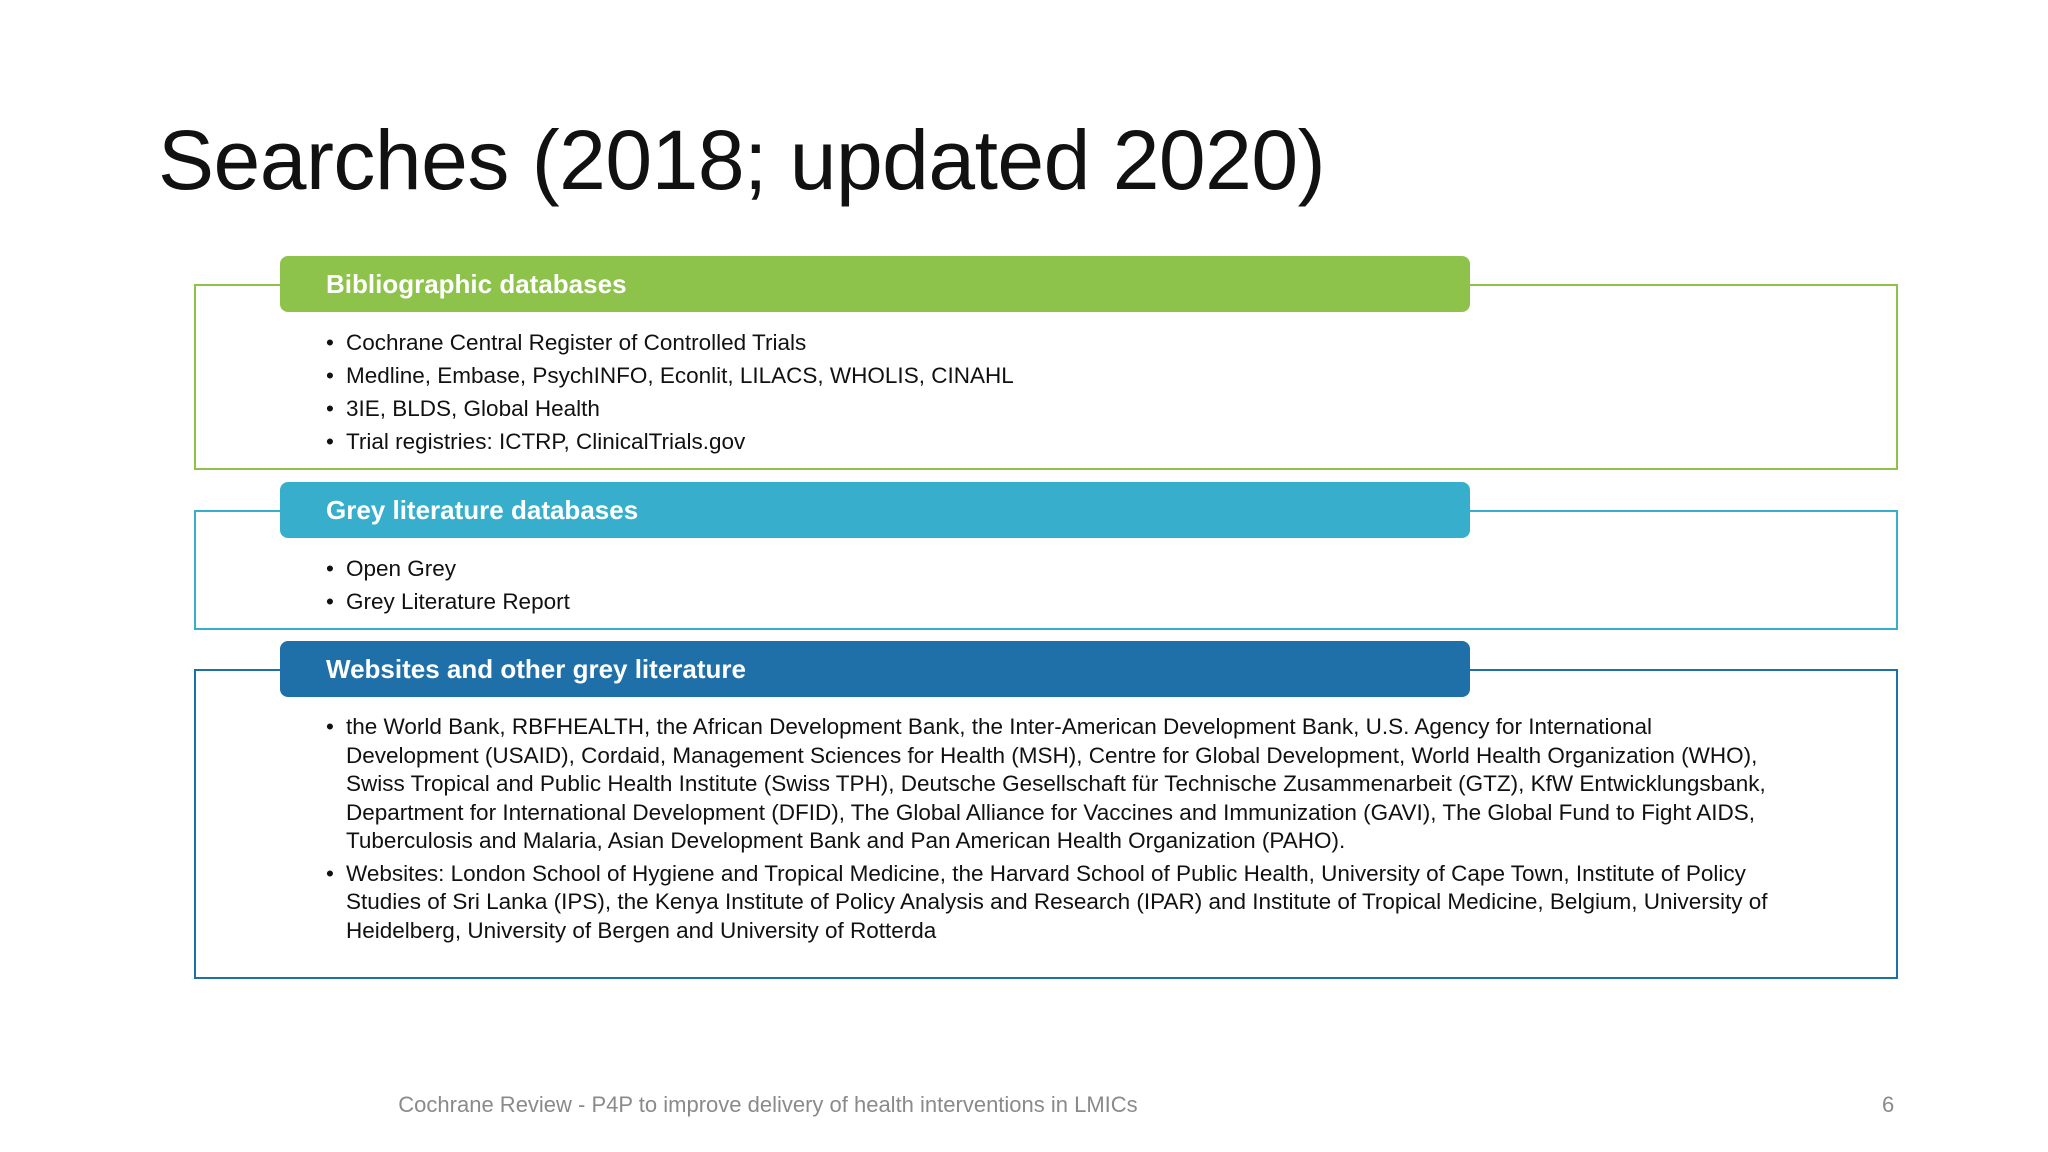 The image size is (2048, 1152). What do you see at coordinates (742, 160) in the screenshot?
I see `slide-title: Searches (2018; updated 2020)` at bounding box center [742, 160].